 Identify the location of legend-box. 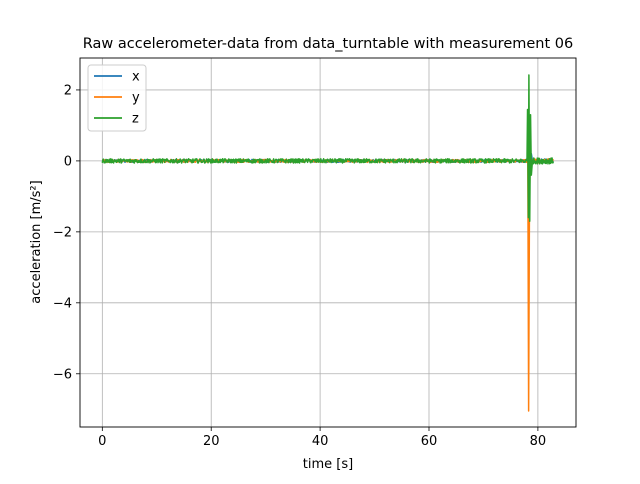
(117, 98).